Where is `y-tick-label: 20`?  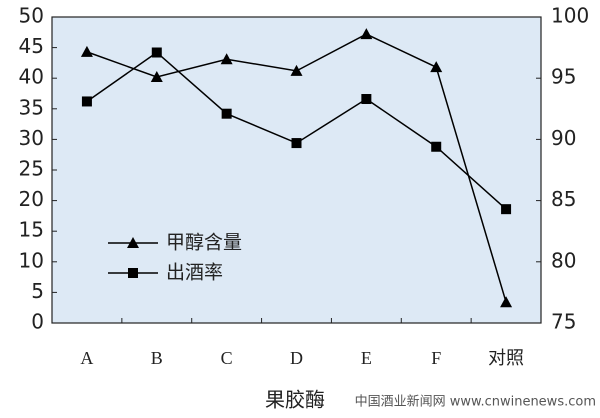 y-tick-label: 20 is located at coordinates (31, 199).